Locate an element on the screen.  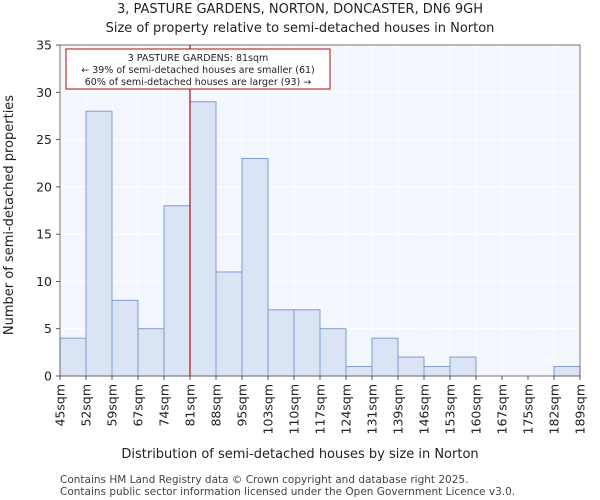
x-tick-label: 124sqm is located at coordinates (346, 409).